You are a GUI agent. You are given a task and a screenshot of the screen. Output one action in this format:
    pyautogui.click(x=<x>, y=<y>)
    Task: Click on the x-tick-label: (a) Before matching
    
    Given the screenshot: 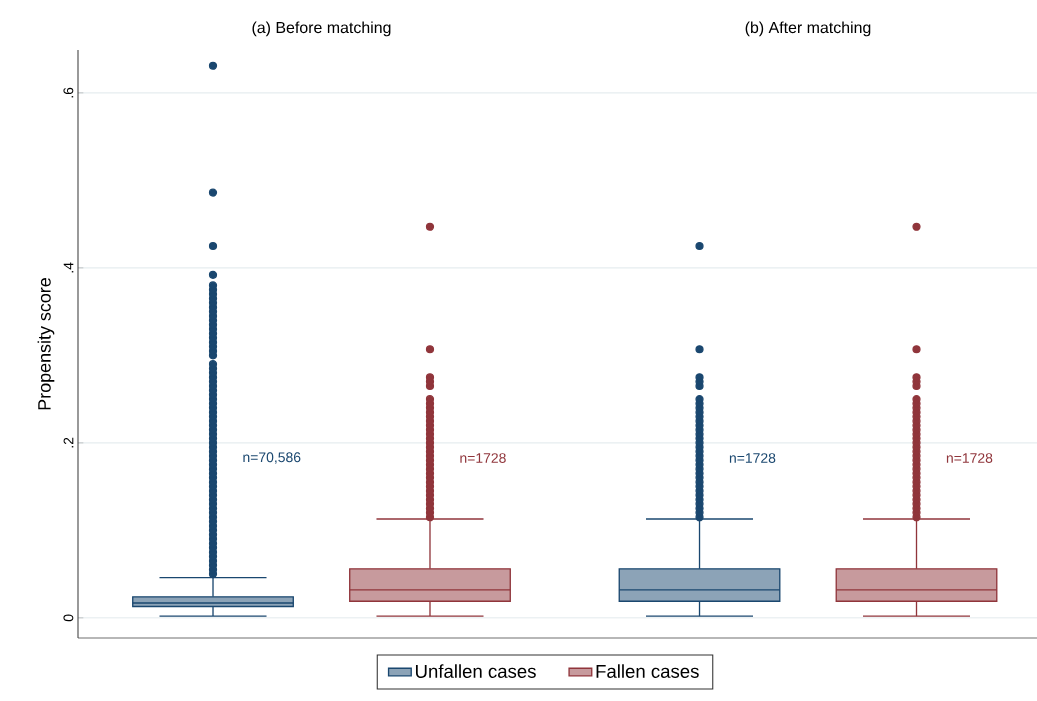 What is the action you would take?
    pyautogui.click(x=321, y=29)
    